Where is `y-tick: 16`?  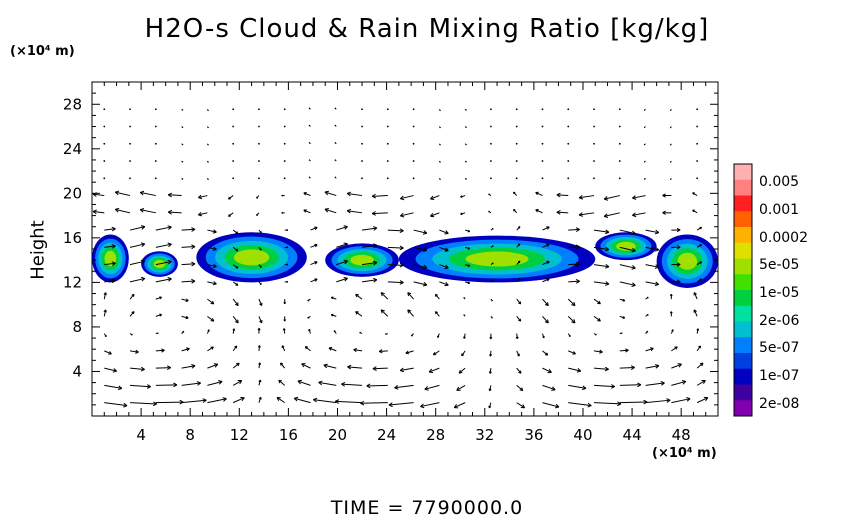 y-tick: 16 is located at coordinates (390, 238).